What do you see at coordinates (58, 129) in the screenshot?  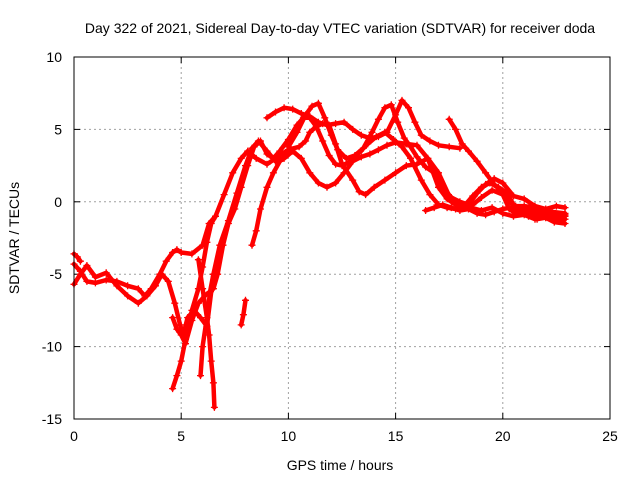 I see `y-tick-label: 5` at bounding box center [58, 129].